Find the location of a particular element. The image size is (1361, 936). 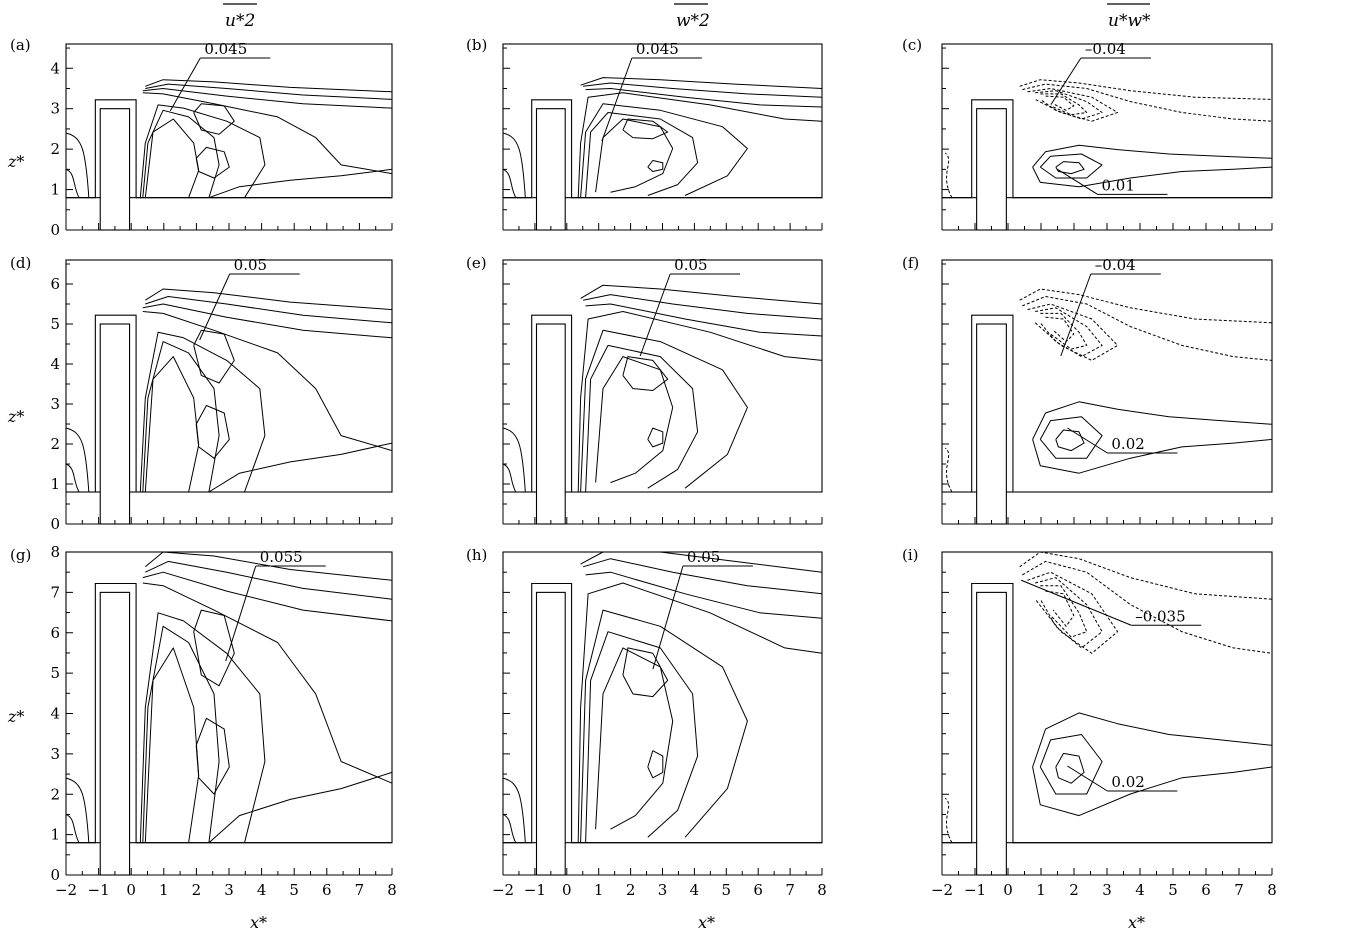

panel-h-ticks is located at coordinates (662, 713).